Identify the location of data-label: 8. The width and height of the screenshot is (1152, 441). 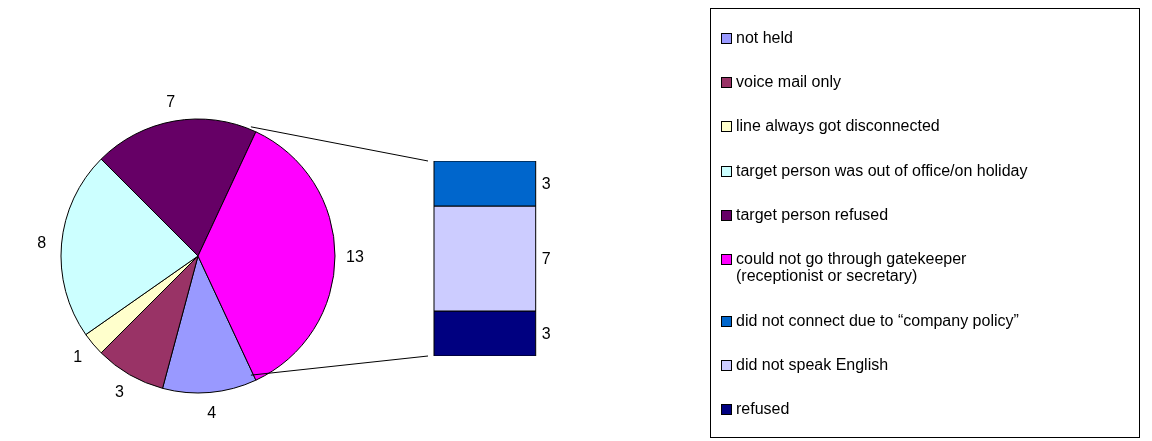
(42, 242).